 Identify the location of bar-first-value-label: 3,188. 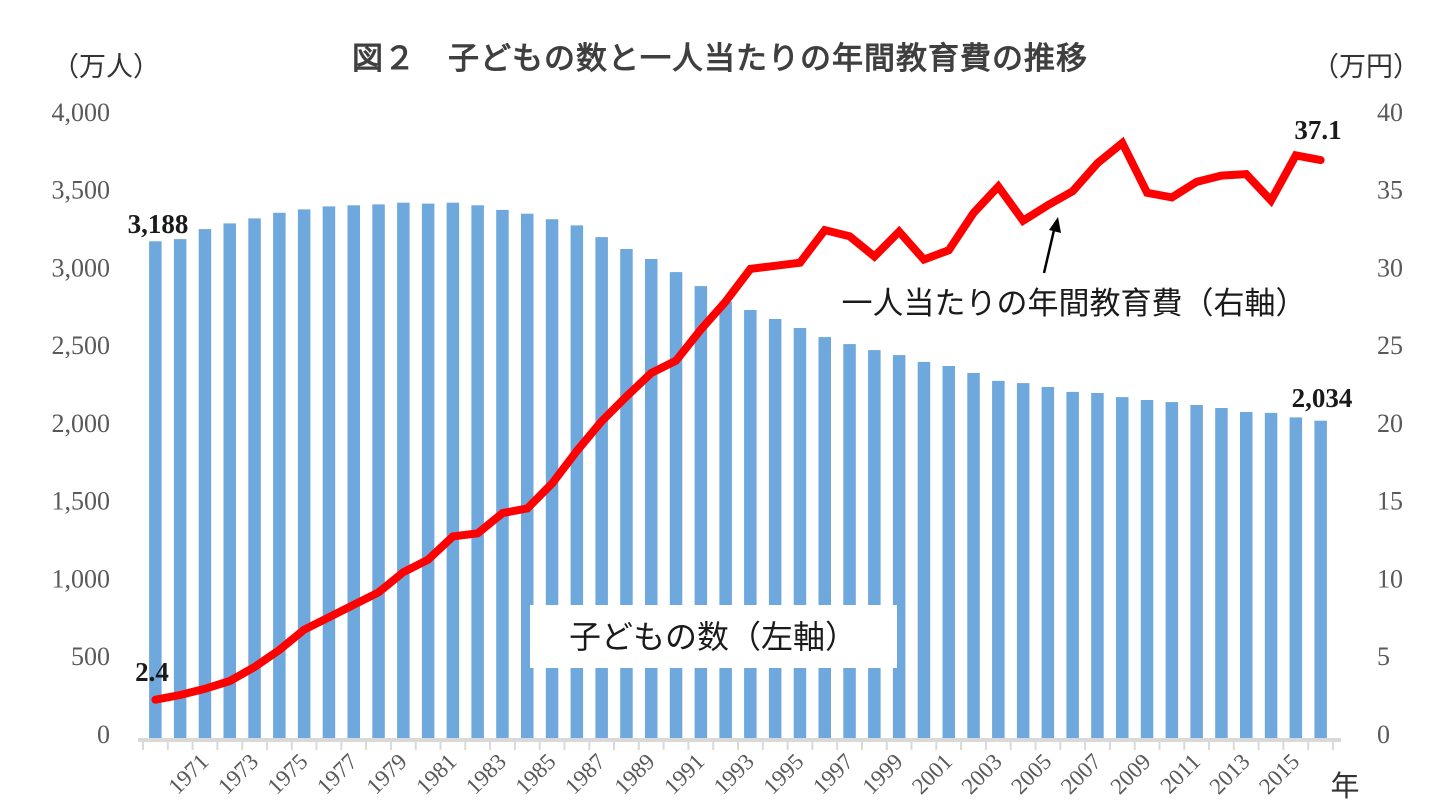
(158, 224).